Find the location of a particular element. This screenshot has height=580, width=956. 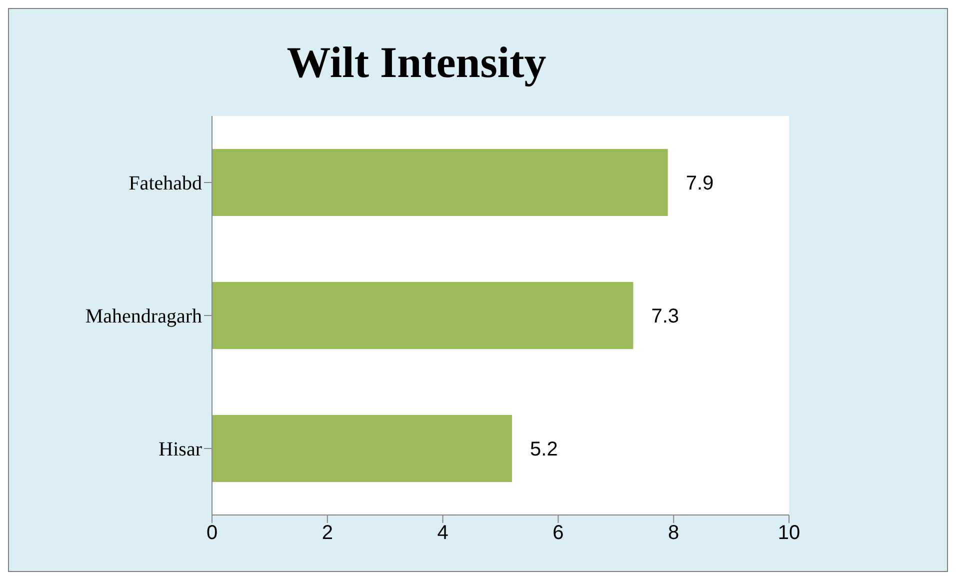

data-label: 7.9 is located at coordinates (700, 183).